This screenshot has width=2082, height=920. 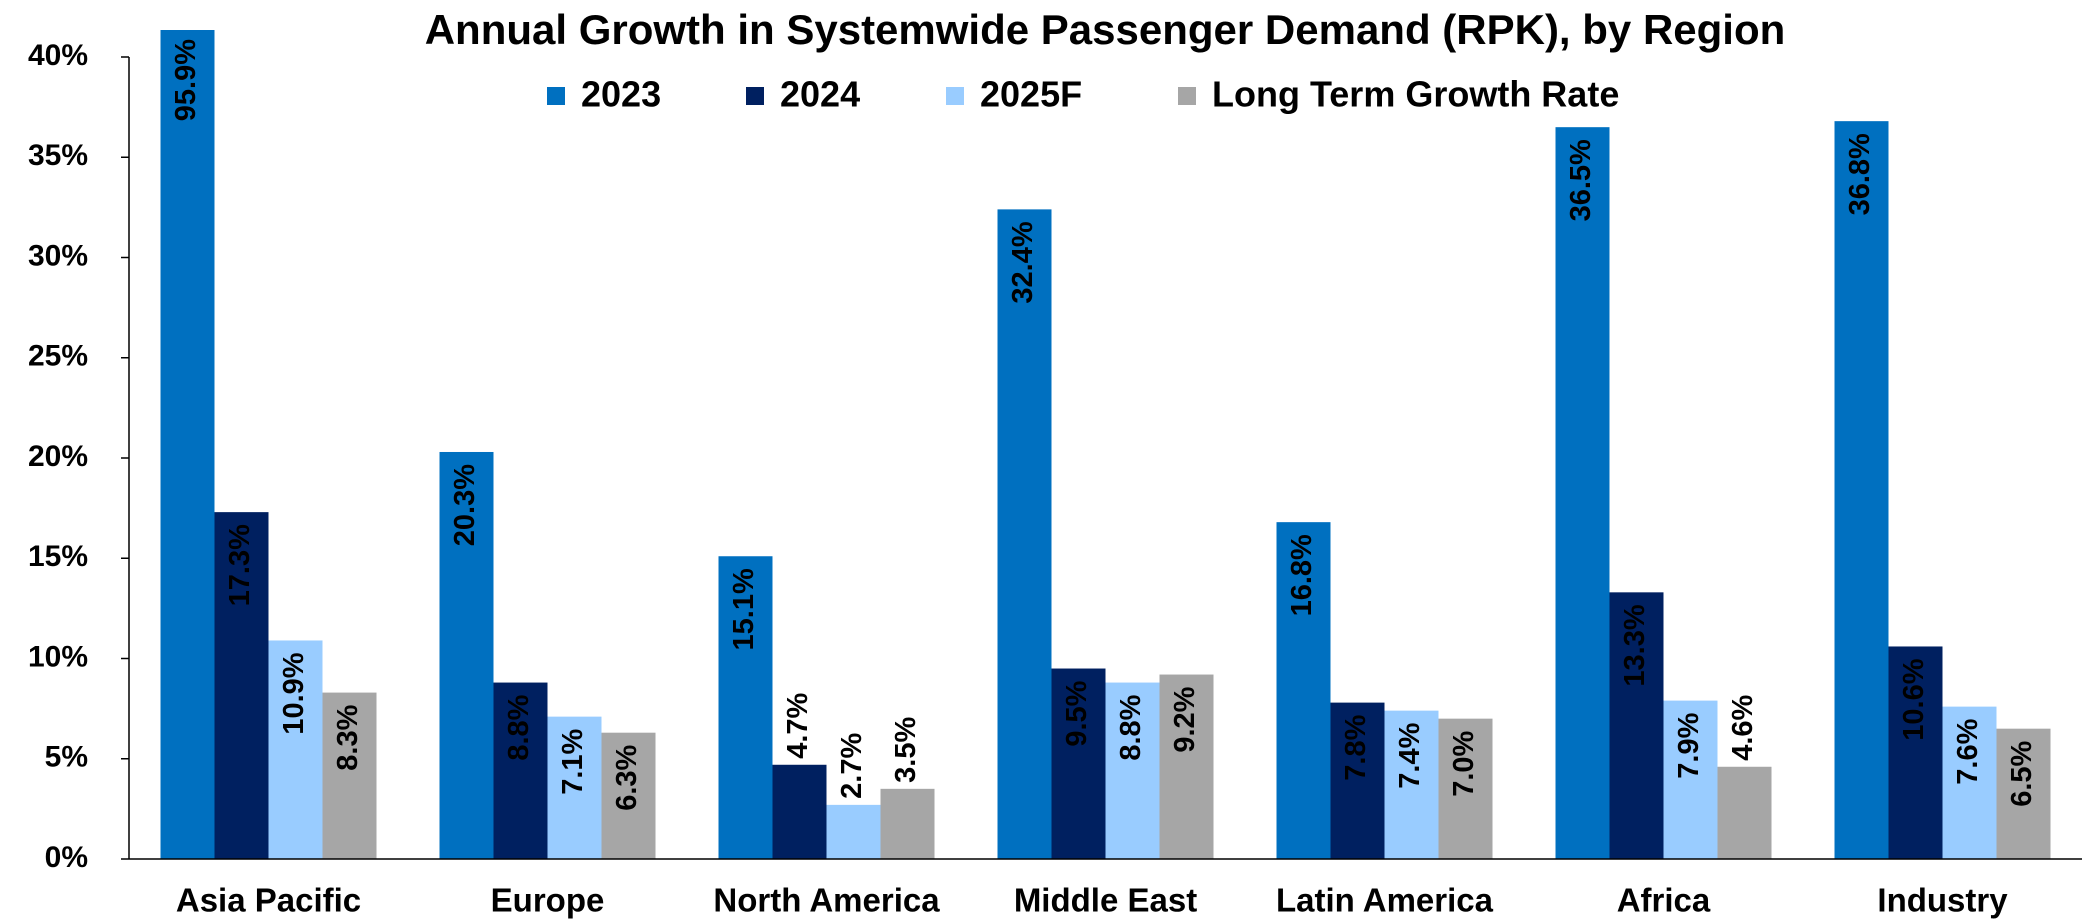 What do you see at coordinates (1664, 900) in the screenshot?
I see `x-tick-label: Africa` at bounding box center [1664, 900].